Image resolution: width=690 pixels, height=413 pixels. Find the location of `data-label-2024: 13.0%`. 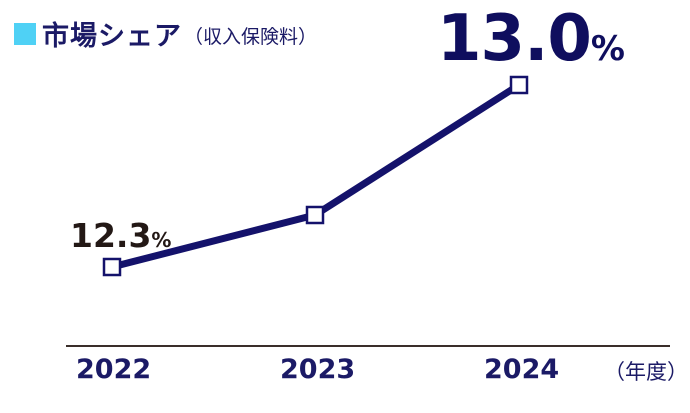

data-label-2024: 13.0% is located at coordinates (531, 39).